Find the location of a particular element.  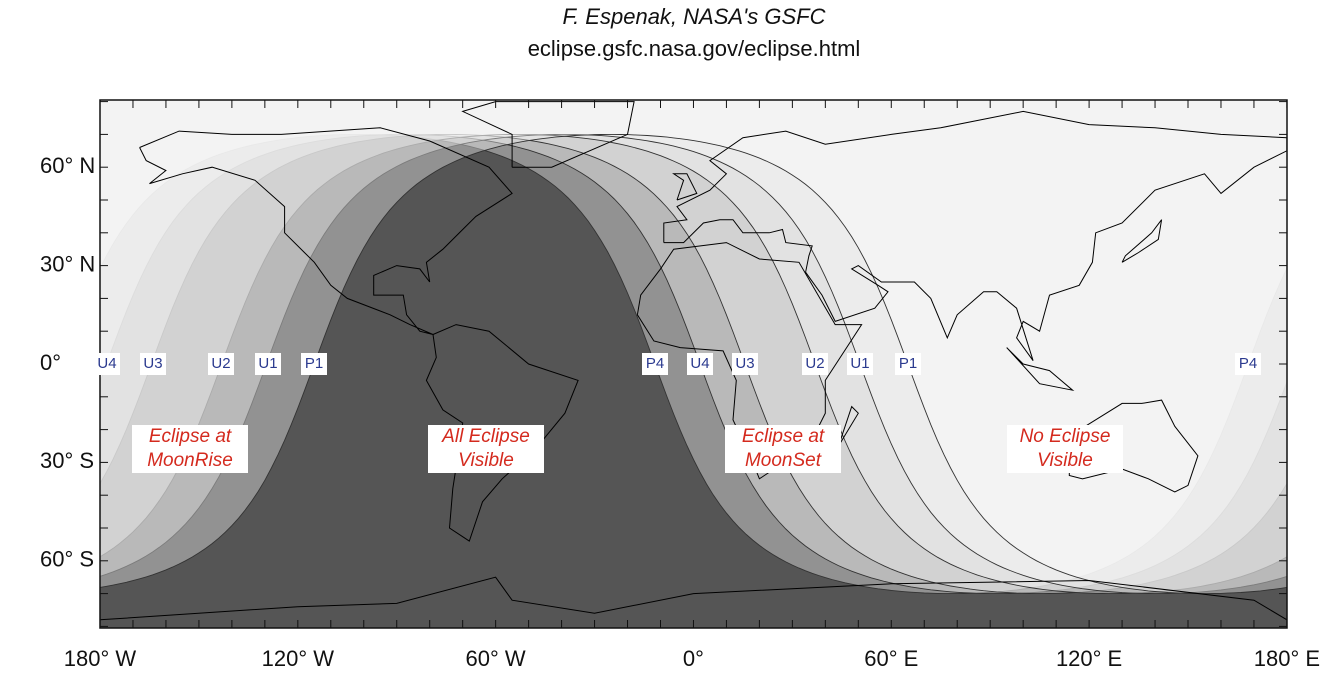

lon-label: 120° W is located at coordinates (298, 658).